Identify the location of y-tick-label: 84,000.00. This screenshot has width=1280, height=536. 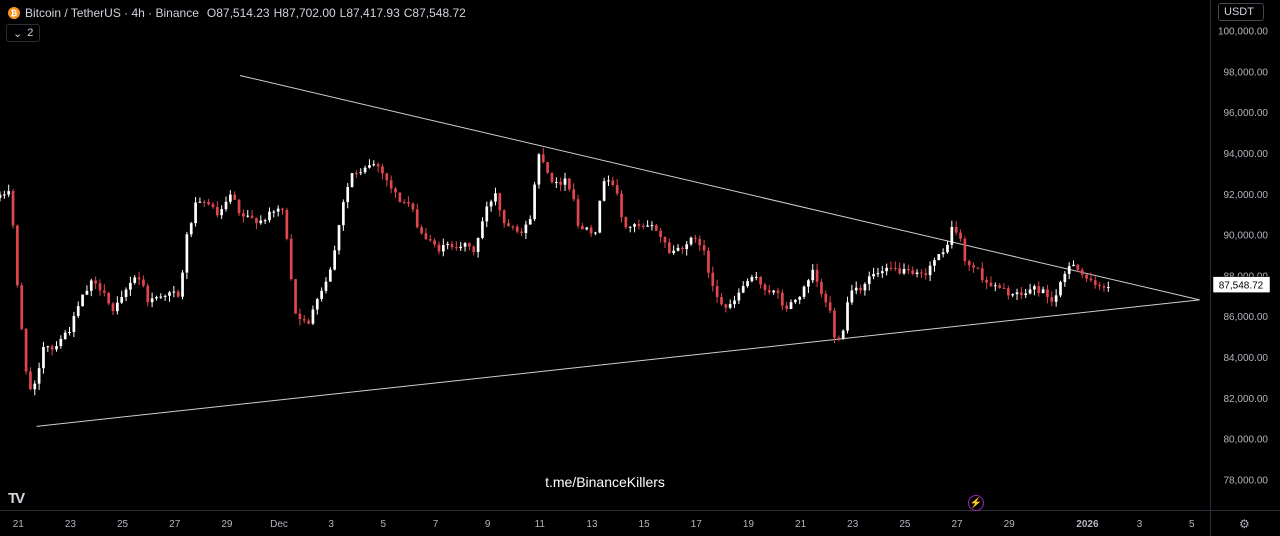
(1246, 358).